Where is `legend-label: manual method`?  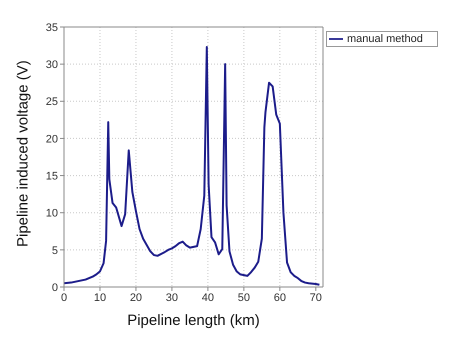
legend-label: manual method is located at coordinates (385, 39).